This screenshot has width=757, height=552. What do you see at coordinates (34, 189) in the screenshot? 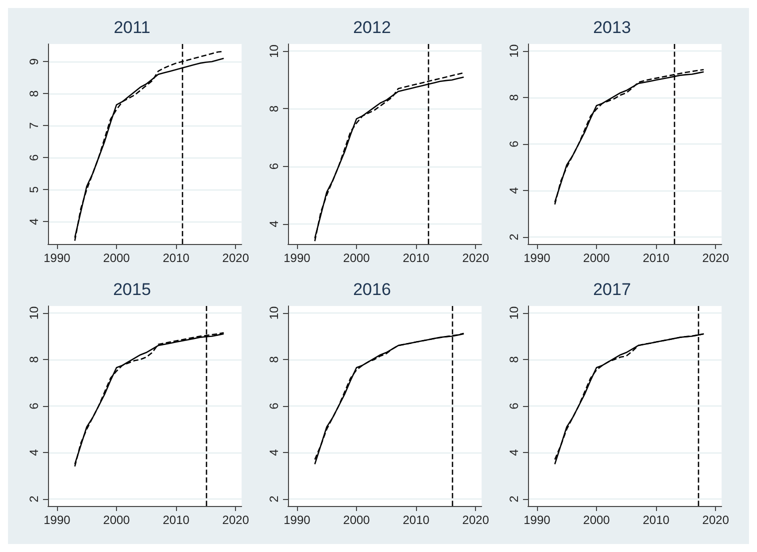
I see `y-tick-label: 5` at bounding box center [34, 189].